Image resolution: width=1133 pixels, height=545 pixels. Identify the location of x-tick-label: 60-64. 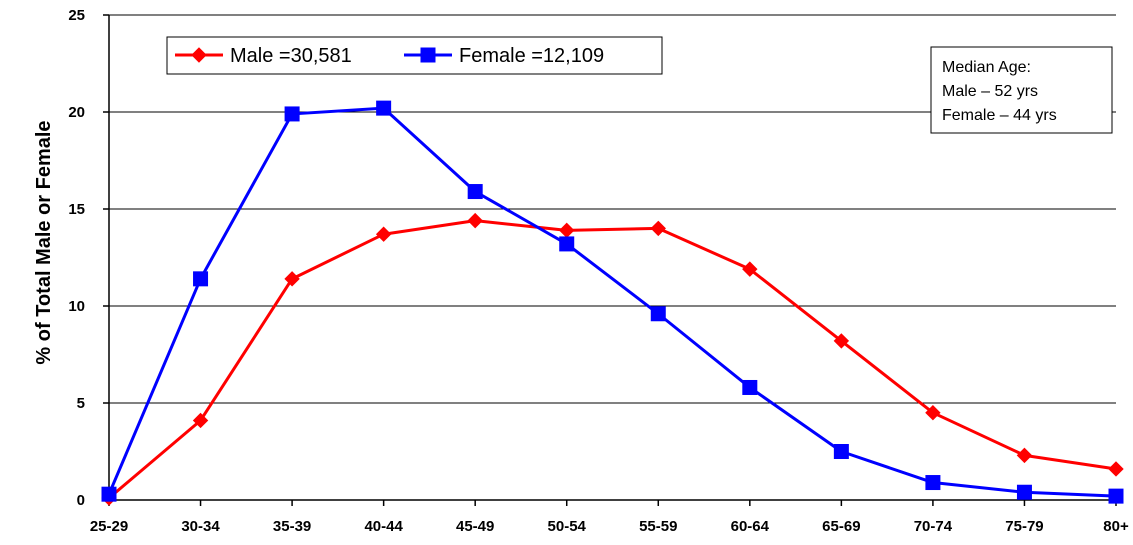
(750, 526).